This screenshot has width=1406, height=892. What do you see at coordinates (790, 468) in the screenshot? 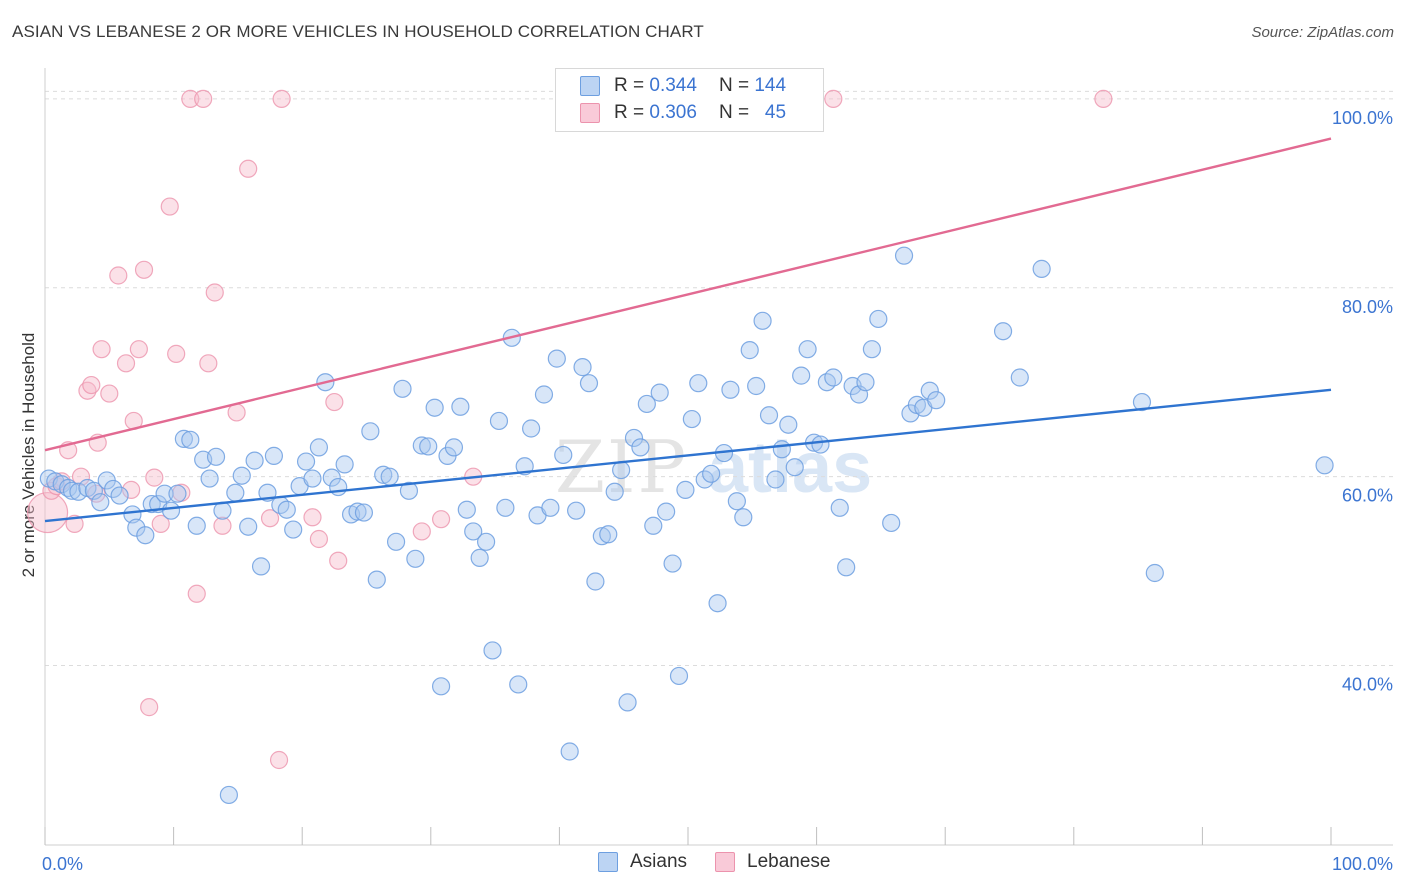
I see `watermark-atlas: atlas` at bounding box center [790, 468].